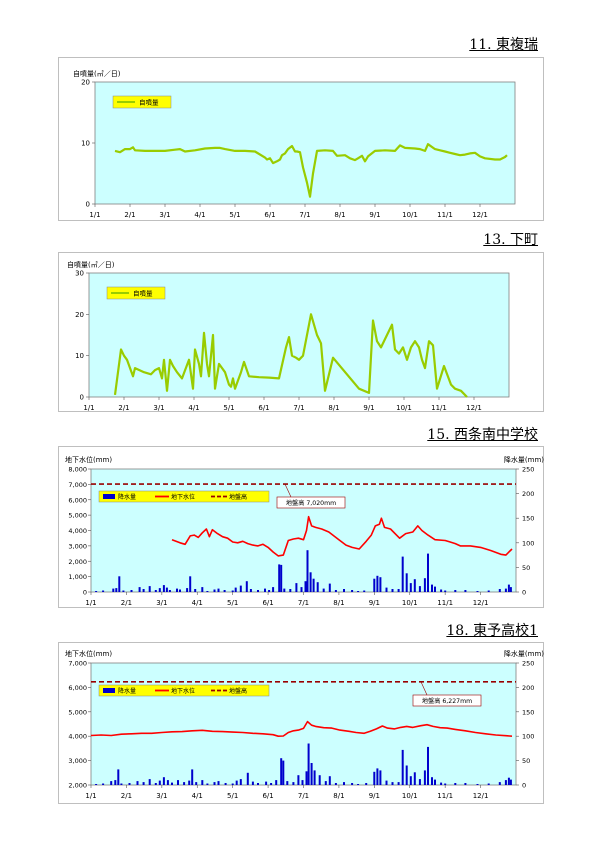 The image size is (600, 849). I want to click on y-tick-label: 7,000, so click(77, 485).